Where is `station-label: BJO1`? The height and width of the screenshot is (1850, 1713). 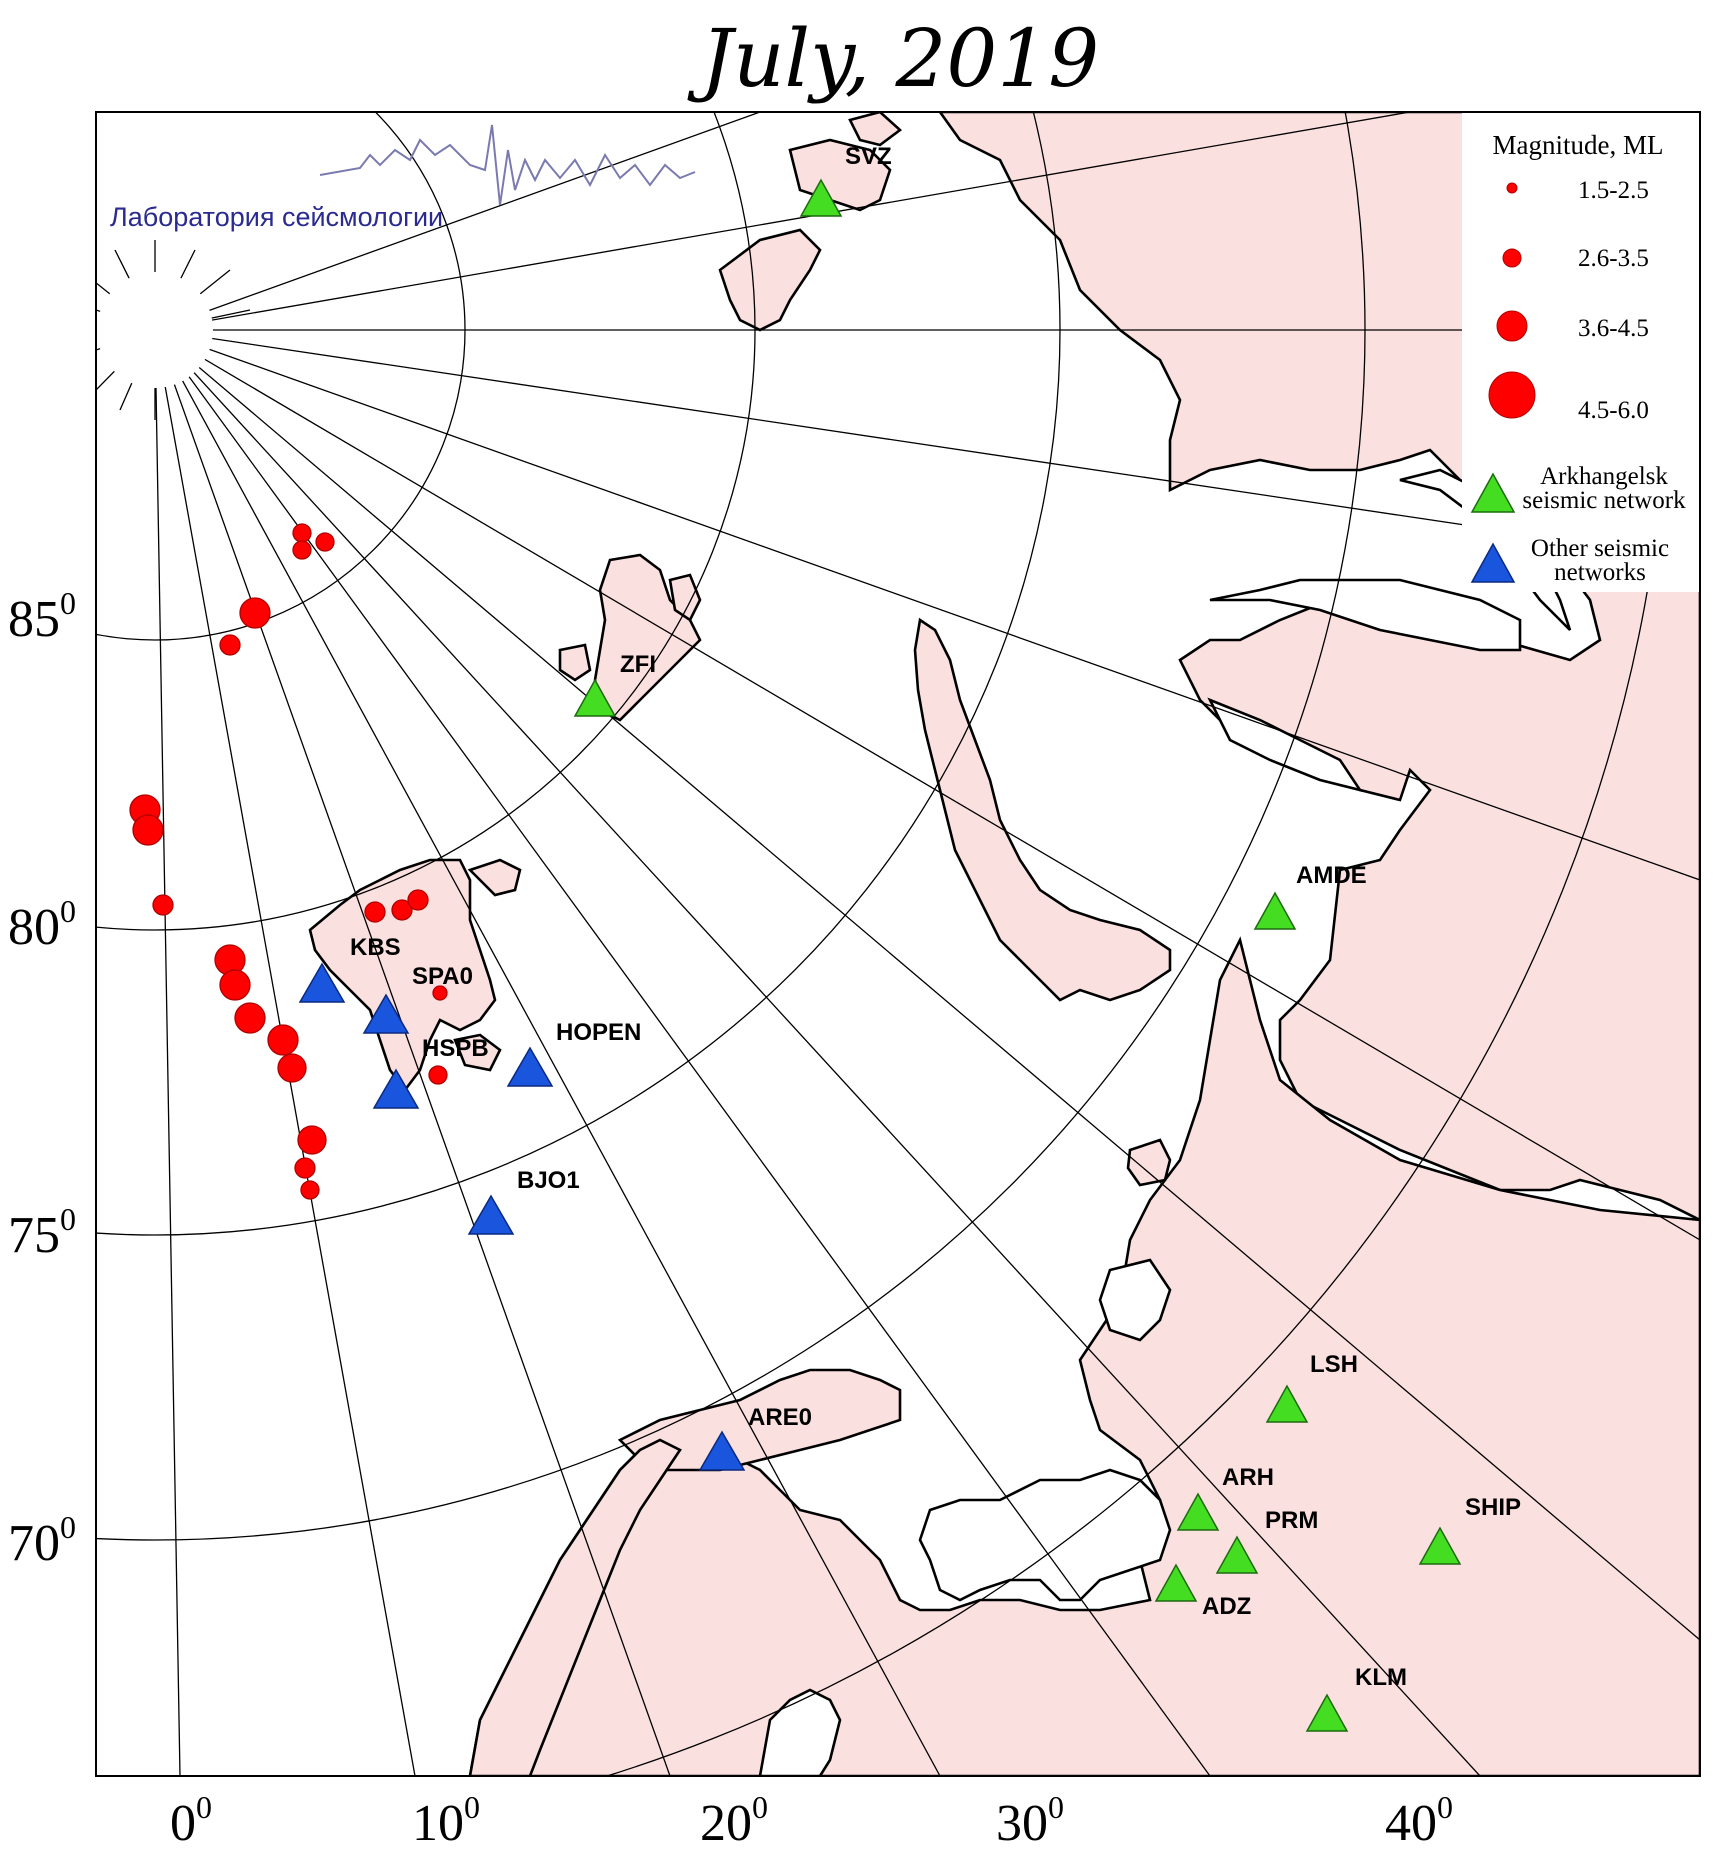 station-label: BJO1 is located at coordinates (548, 1180).